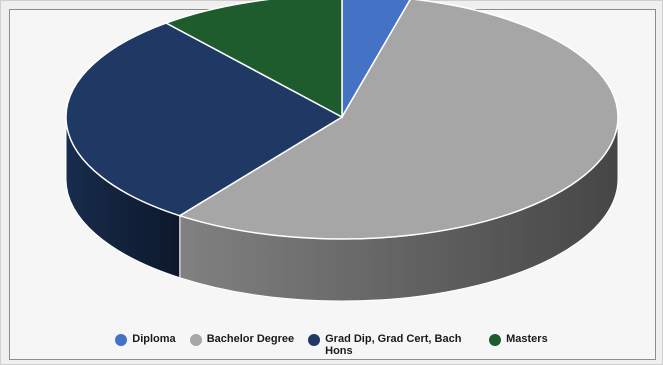 The height and width of the screenshot is (365, 663). Describe the element at coordinates (527, 339) in the screenshot. I see `legend-label: Masters` at that location.